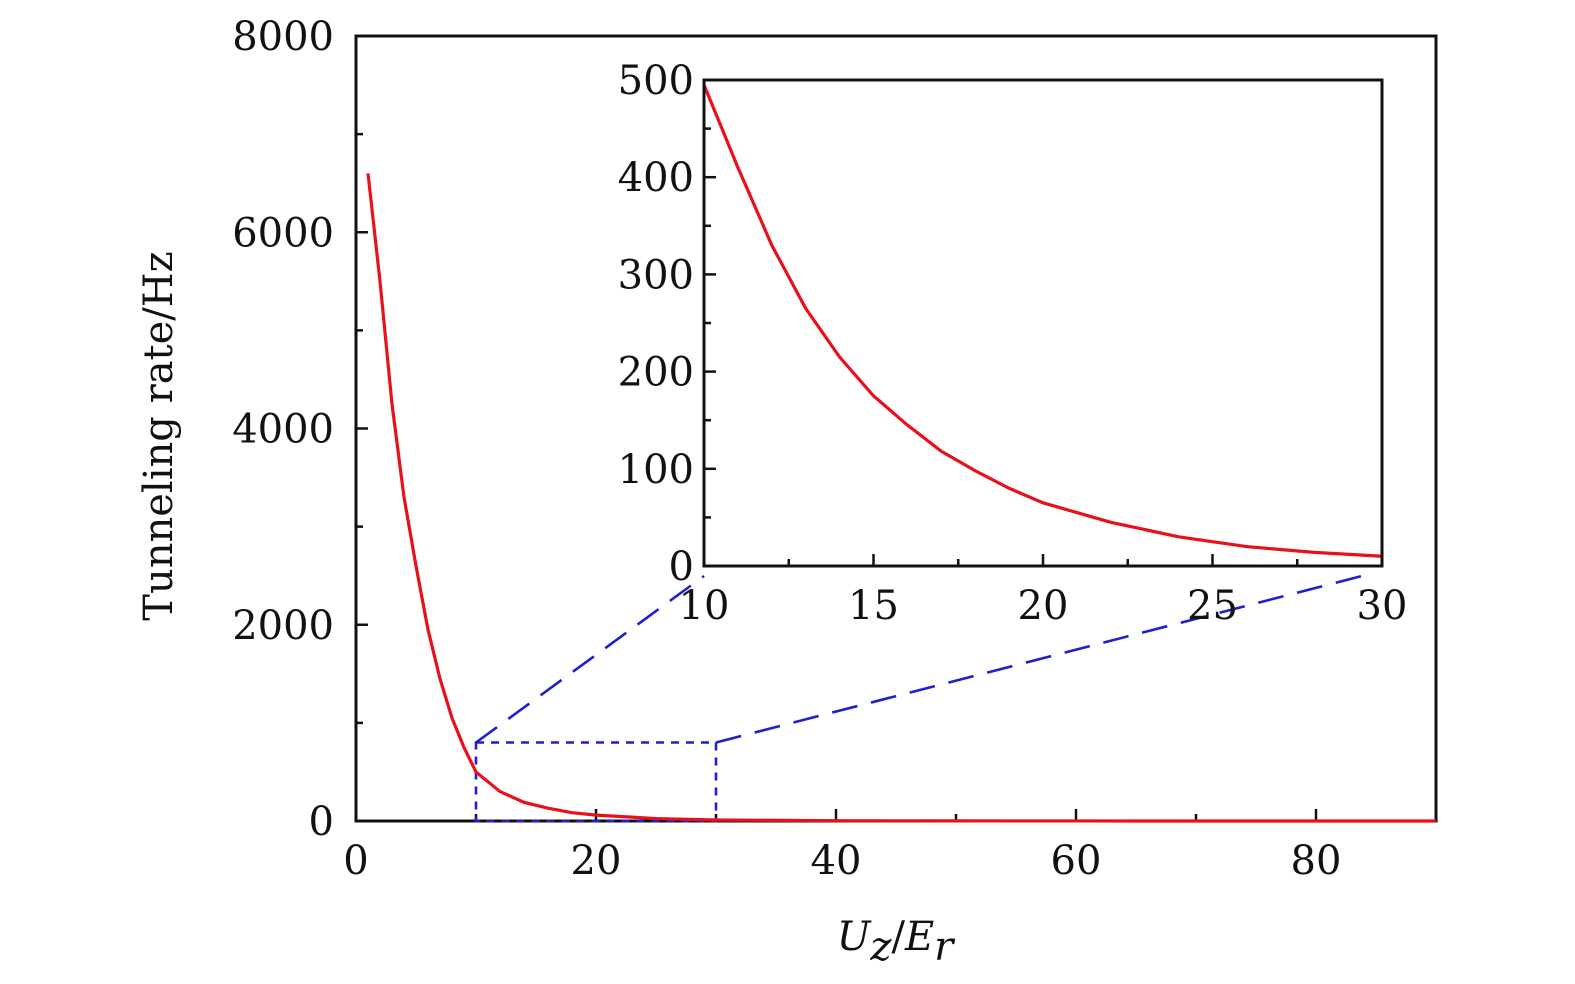 The image size is (1575, 984). What do you see at coordinates (656, 470) in the screenshot?
I see `inset-y-tick-label: 100` at bounding box center [656, 470].